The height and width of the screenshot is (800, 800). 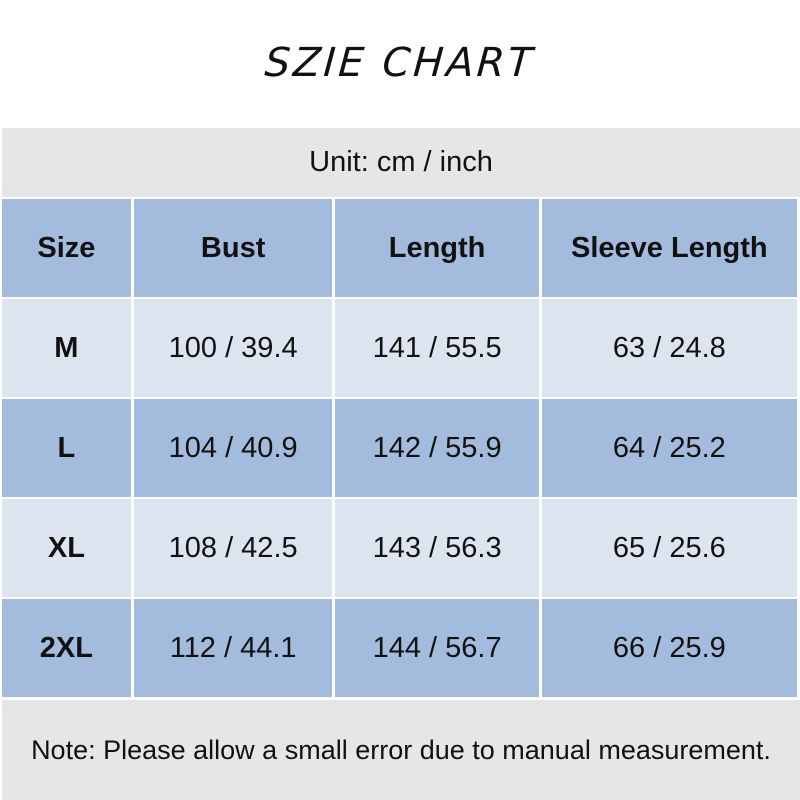 What do you see at coordinates (669, 248) in the screenshot?
I see `header-cell: Sleeve Length` at bounding box center [669, 248].